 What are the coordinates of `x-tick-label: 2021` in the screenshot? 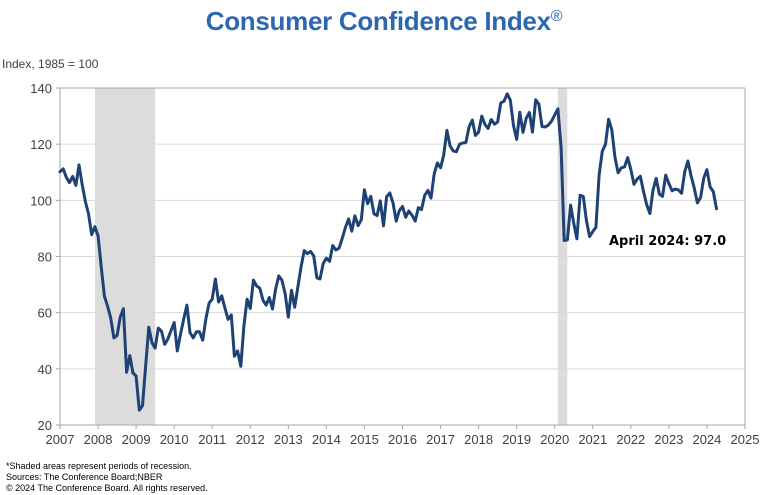 It's located at (592, 439).